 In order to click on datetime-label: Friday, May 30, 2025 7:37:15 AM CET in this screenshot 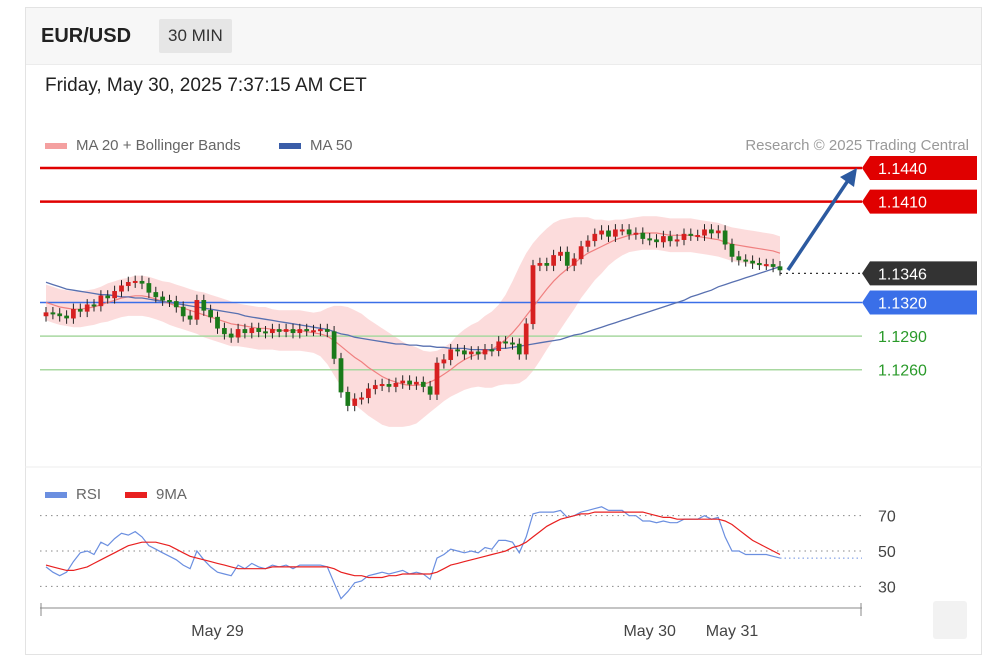, I will do `click(206, 85)`.